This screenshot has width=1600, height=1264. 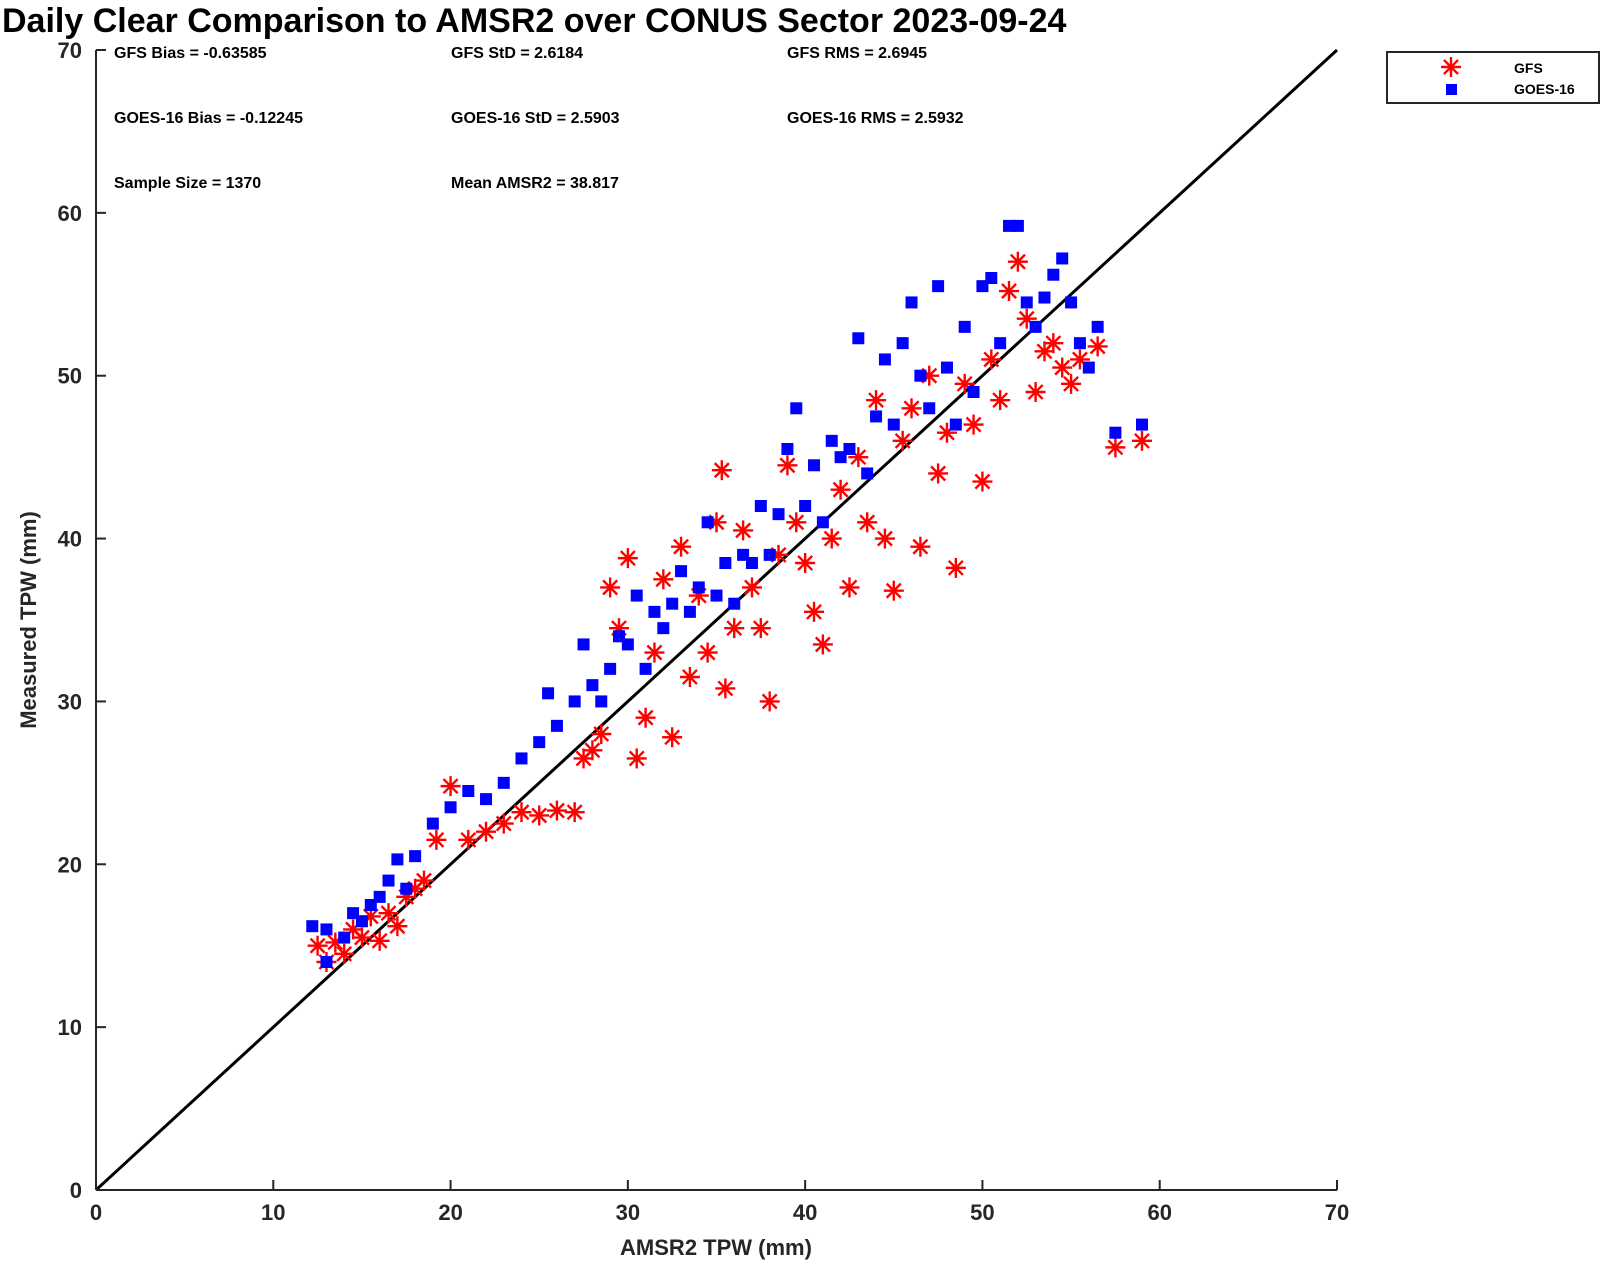 What do you see at coordinates (82, 620) in the screenshot?
I see `y-axis-ticks: 0 10 20 30 40 50 60 70` at bounding box center [82, 620].